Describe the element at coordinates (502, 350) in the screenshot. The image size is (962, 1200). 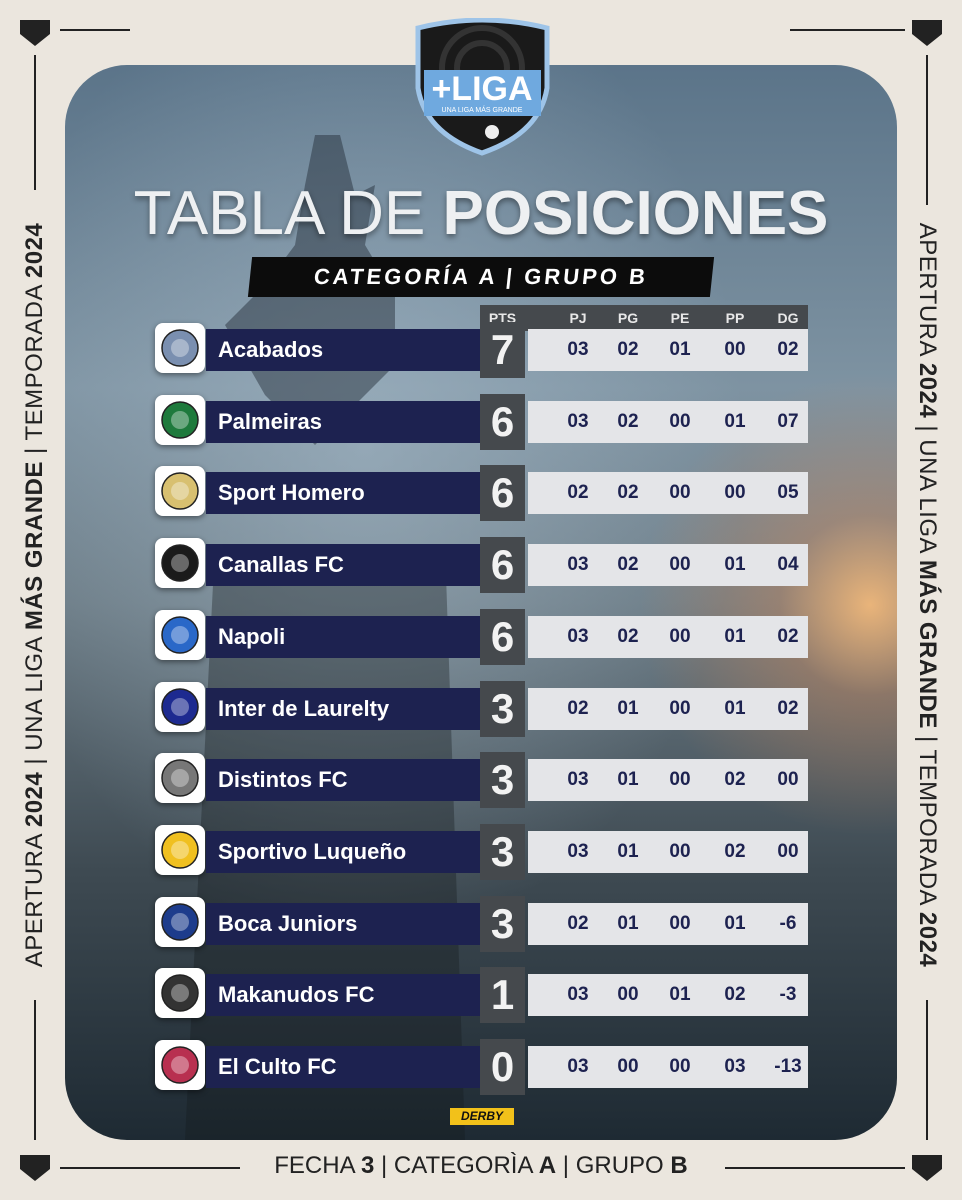
I see `points: 7` at that location.